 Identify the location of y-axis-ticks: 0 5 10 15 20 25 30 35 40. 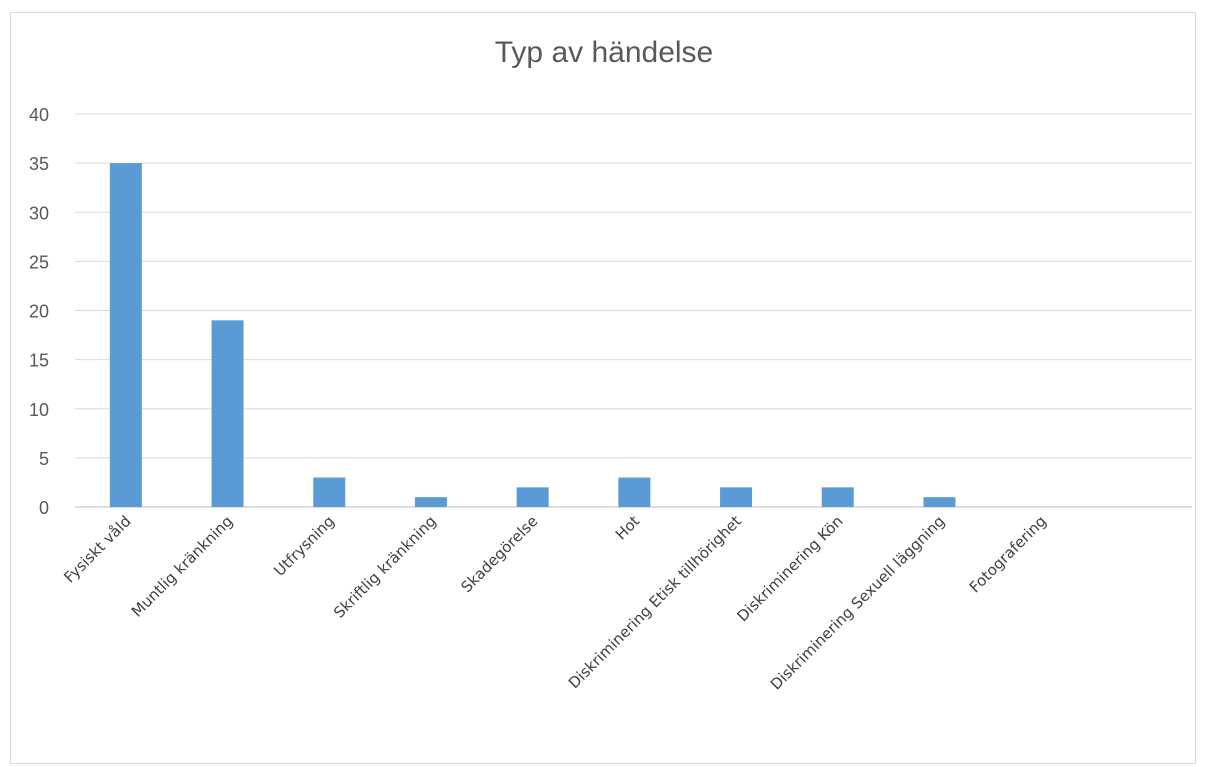
(39, 311).